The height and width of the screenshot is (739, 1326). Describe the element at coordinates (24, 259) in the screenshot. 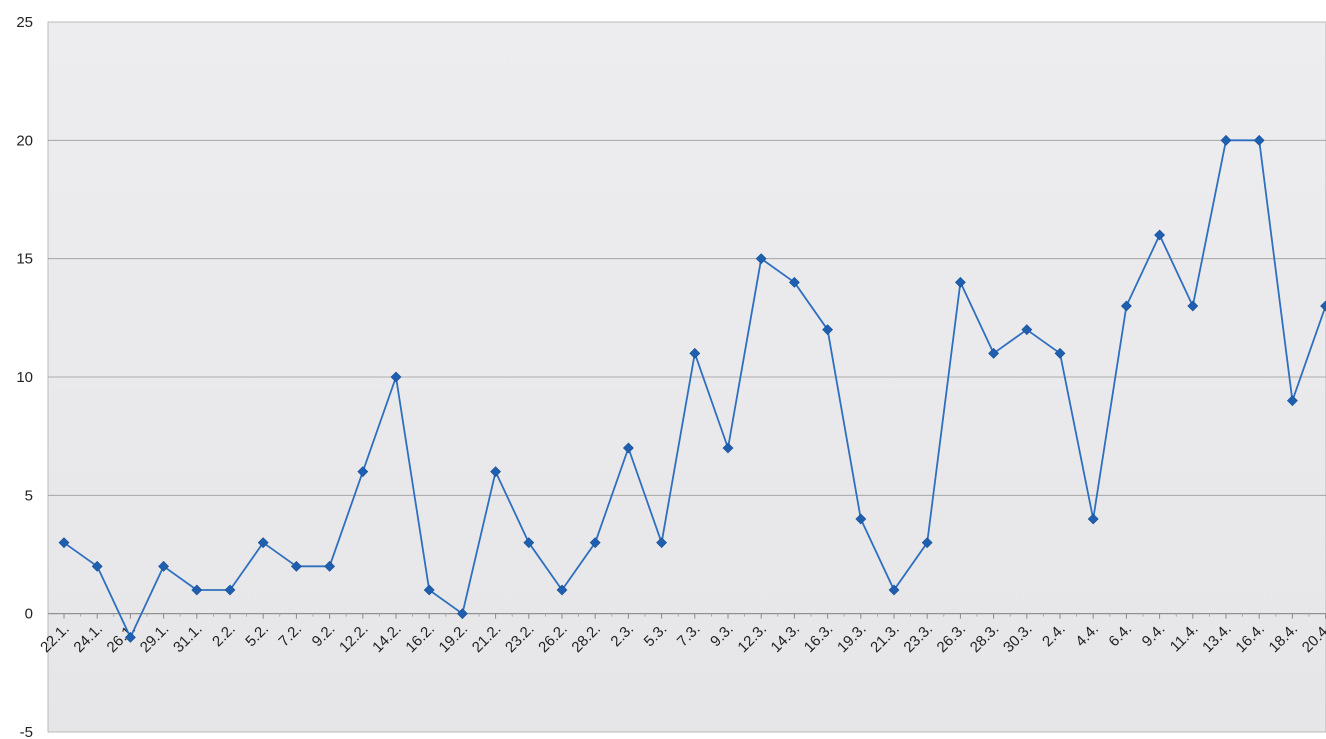

I see `y-tick-label: 15` at that location.